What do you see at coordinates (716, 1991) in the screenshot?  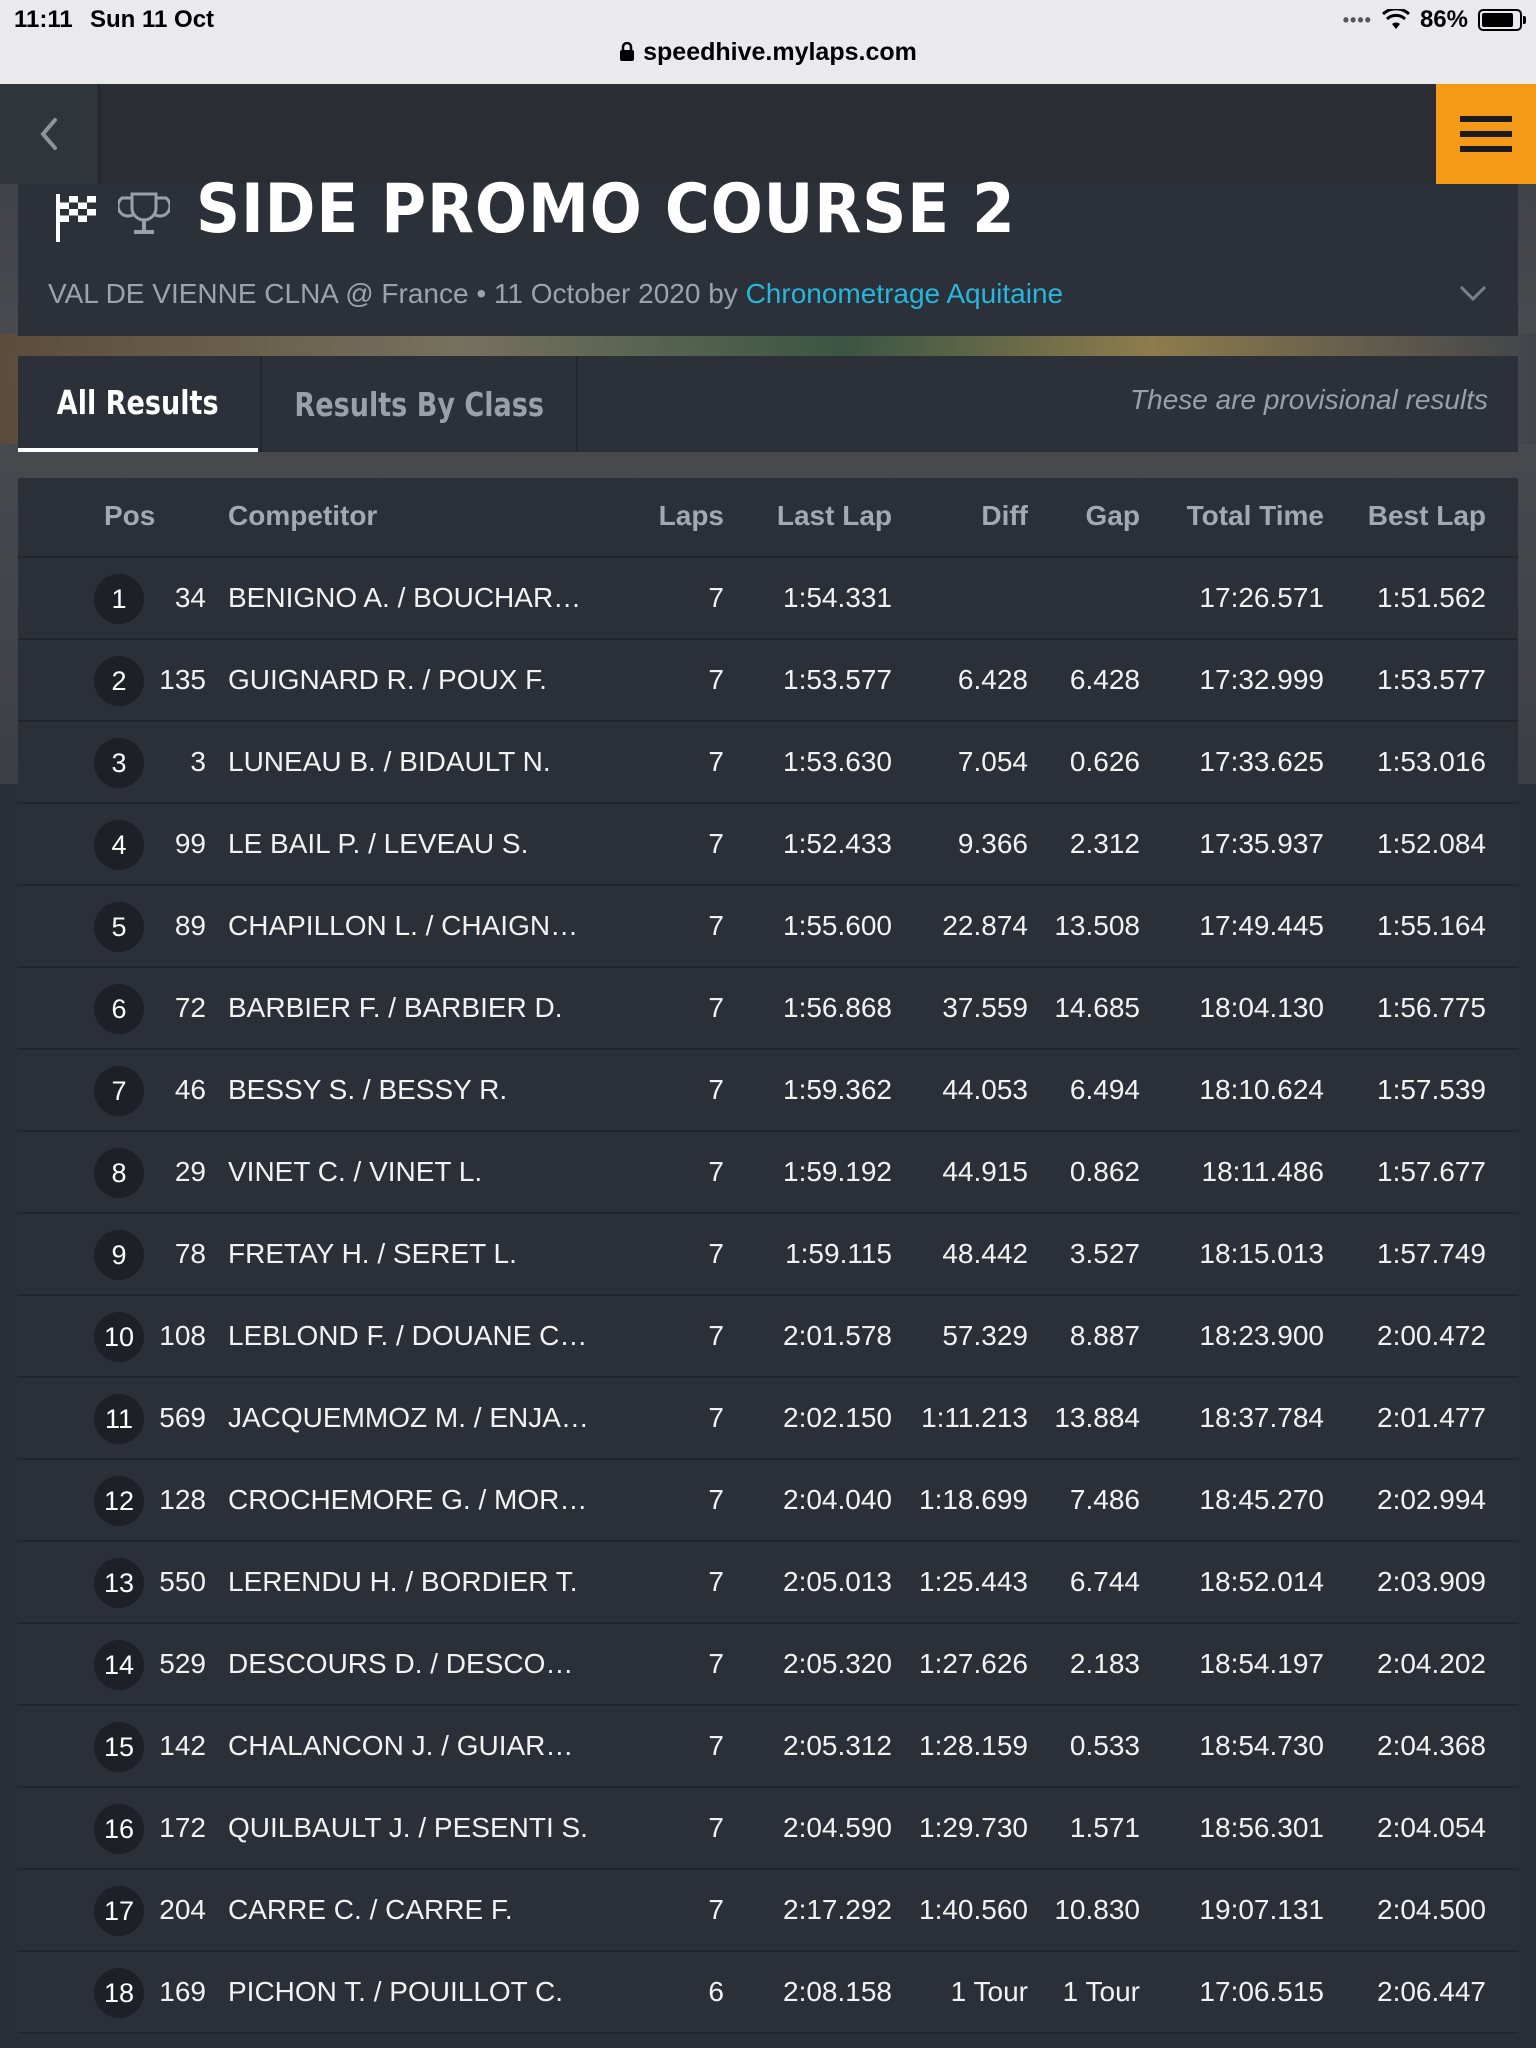 I see `laps-cell: 6` at bounding box center [716, 1991].